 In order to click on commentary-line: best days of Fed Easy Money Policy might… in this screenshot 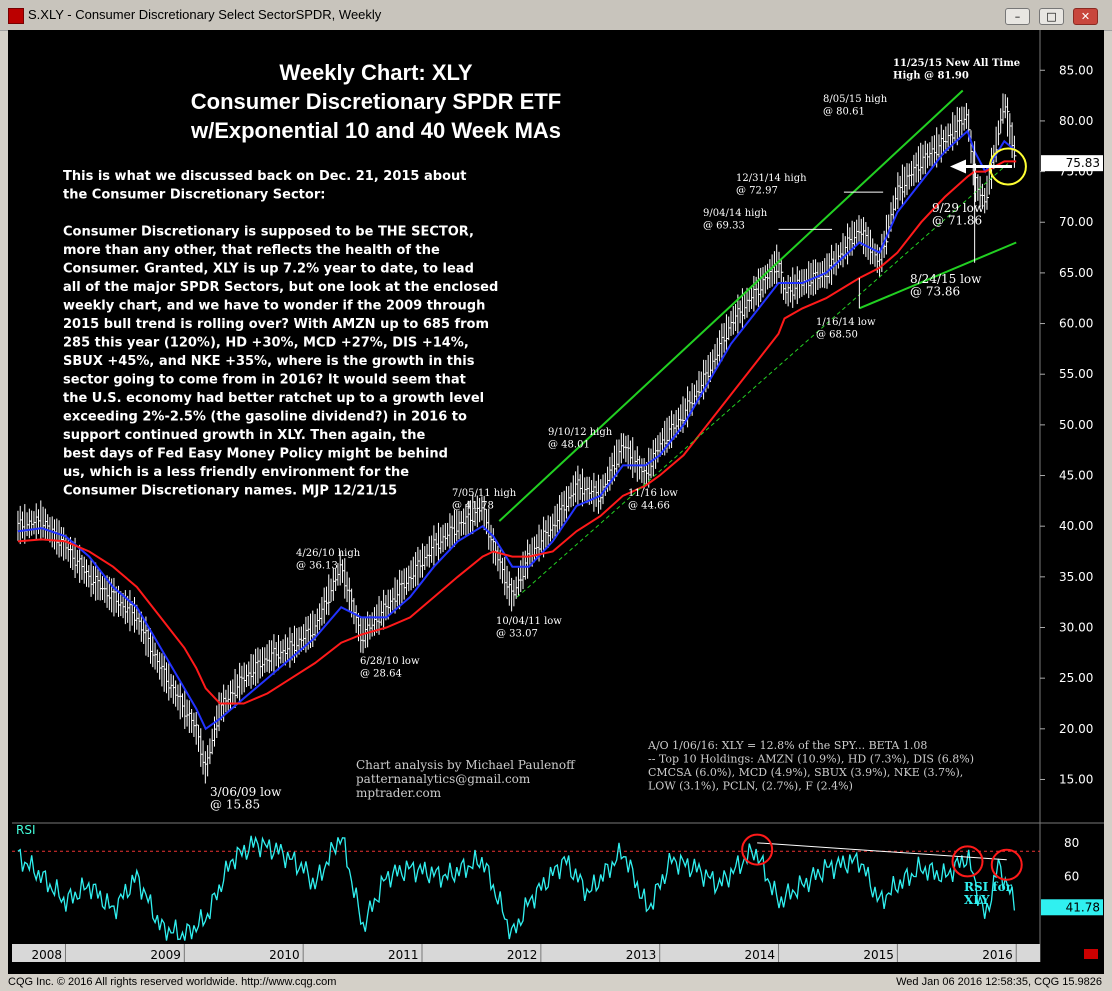, I will do `click(255, 454)`.